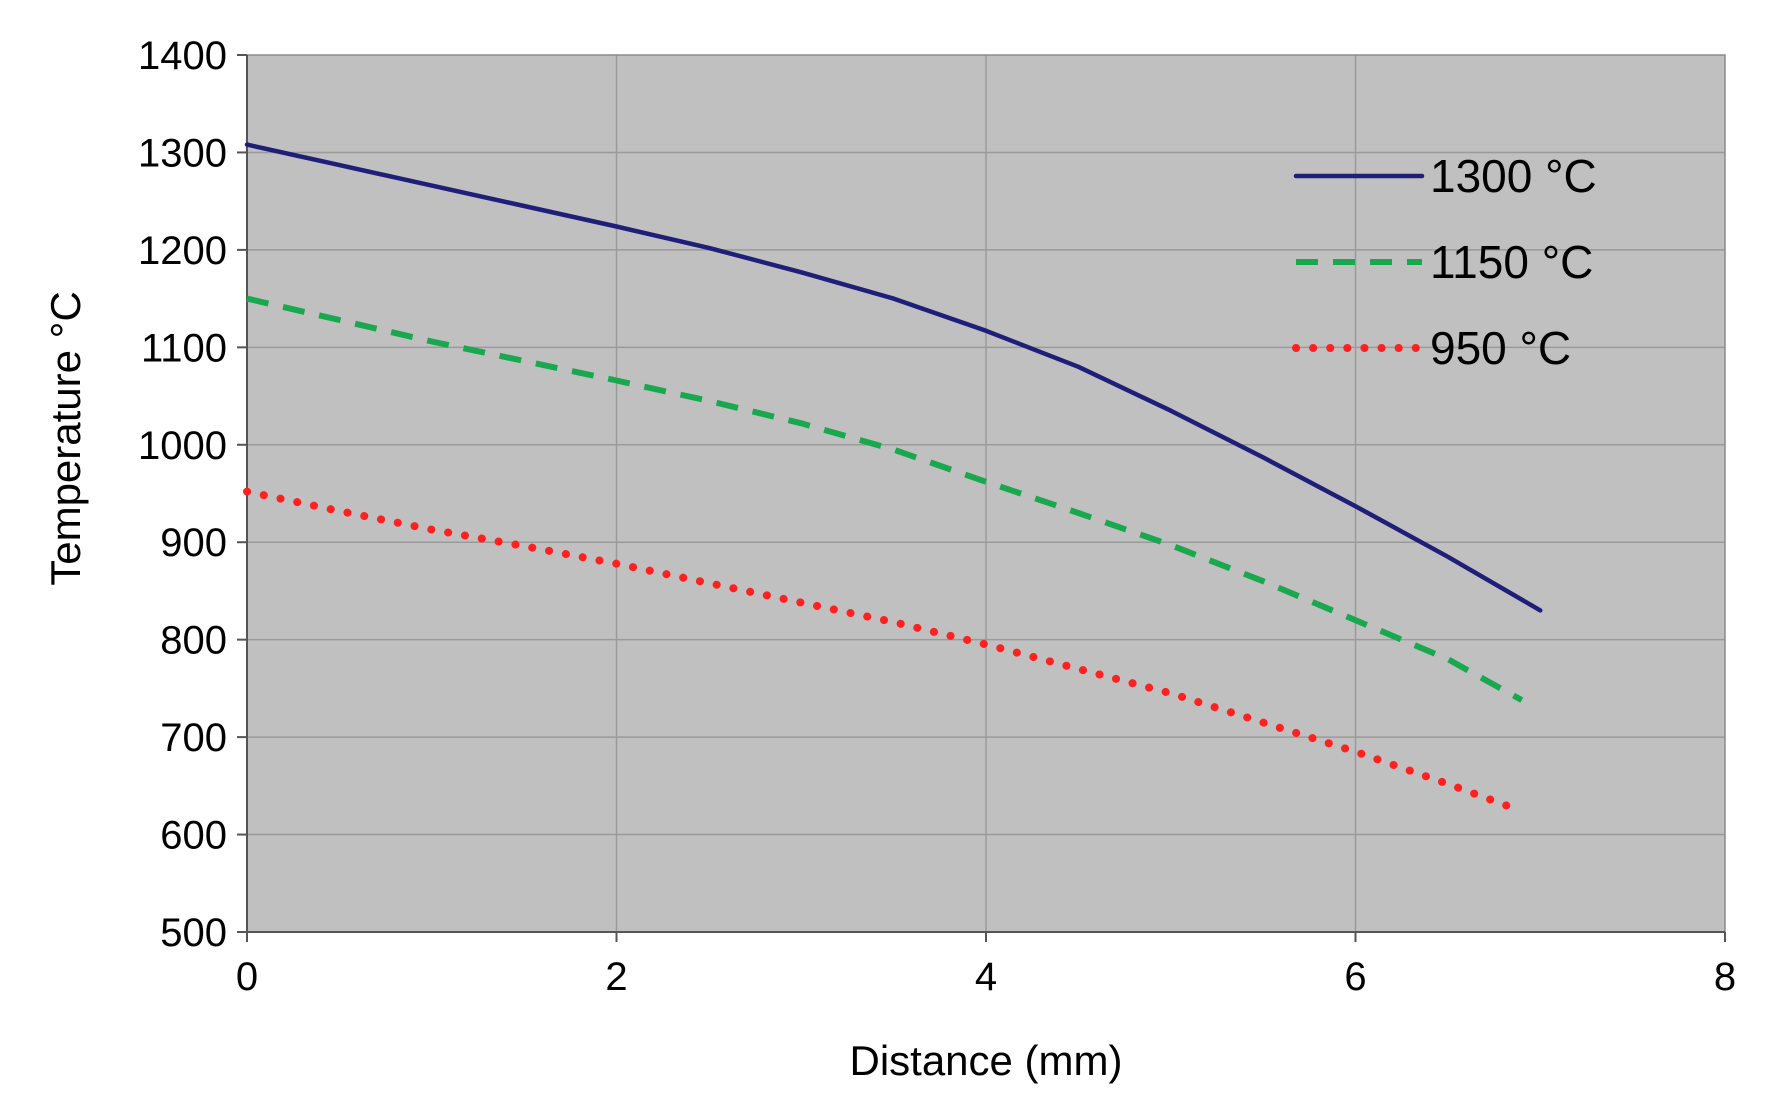 This screenshot has height=1104, width=1766. Describe the element at coordinates (193, 738) in the screenshot. I see `y-tick-label: 700` at that location.